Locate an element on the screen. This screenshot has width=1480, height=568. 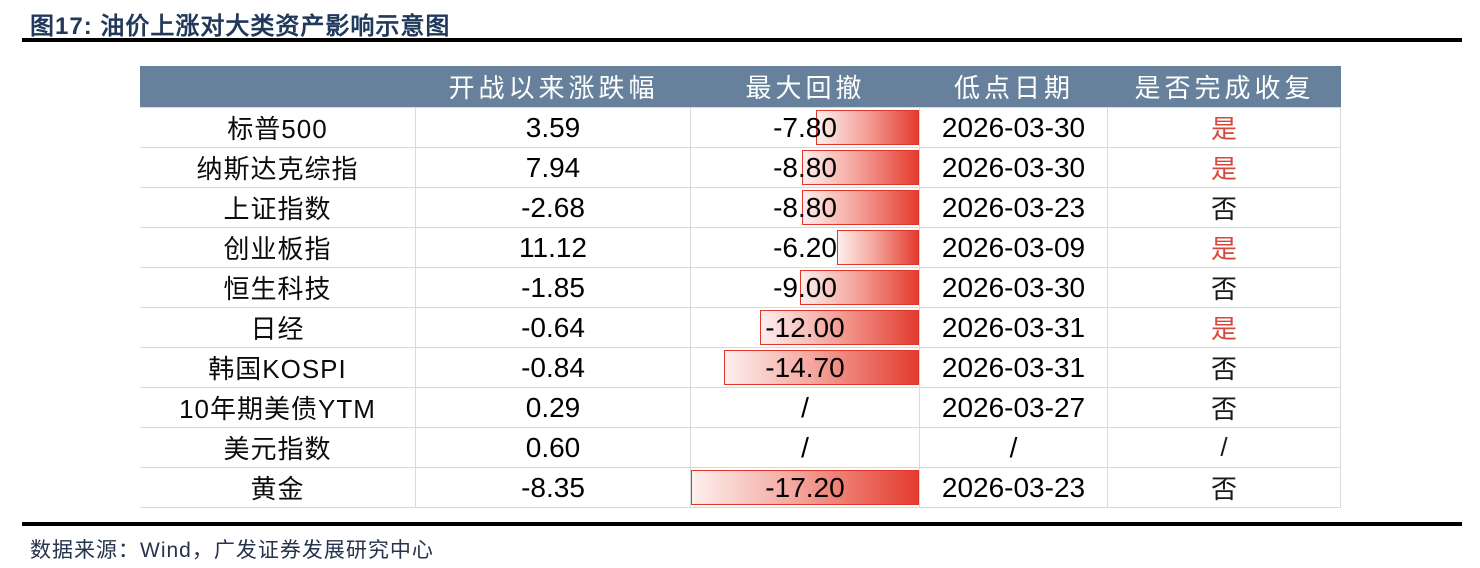
change-cell: -2.68 is located at coordinates (553, 207).